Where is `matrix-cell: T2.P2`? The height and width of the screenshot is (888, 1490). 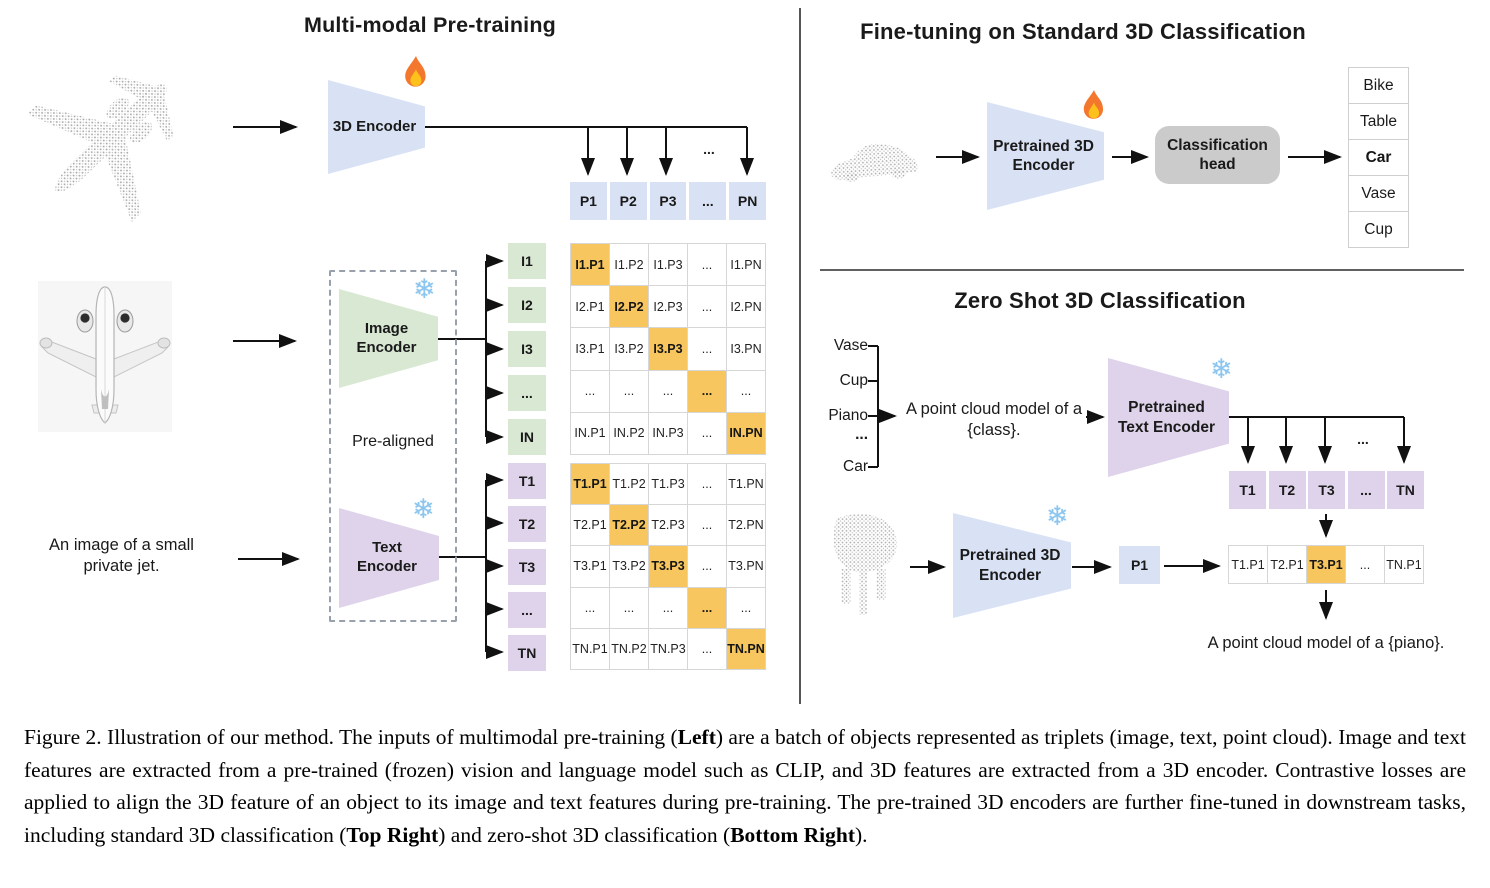 matrix-cell: T2.P2 is located at coordinates (629, 526).